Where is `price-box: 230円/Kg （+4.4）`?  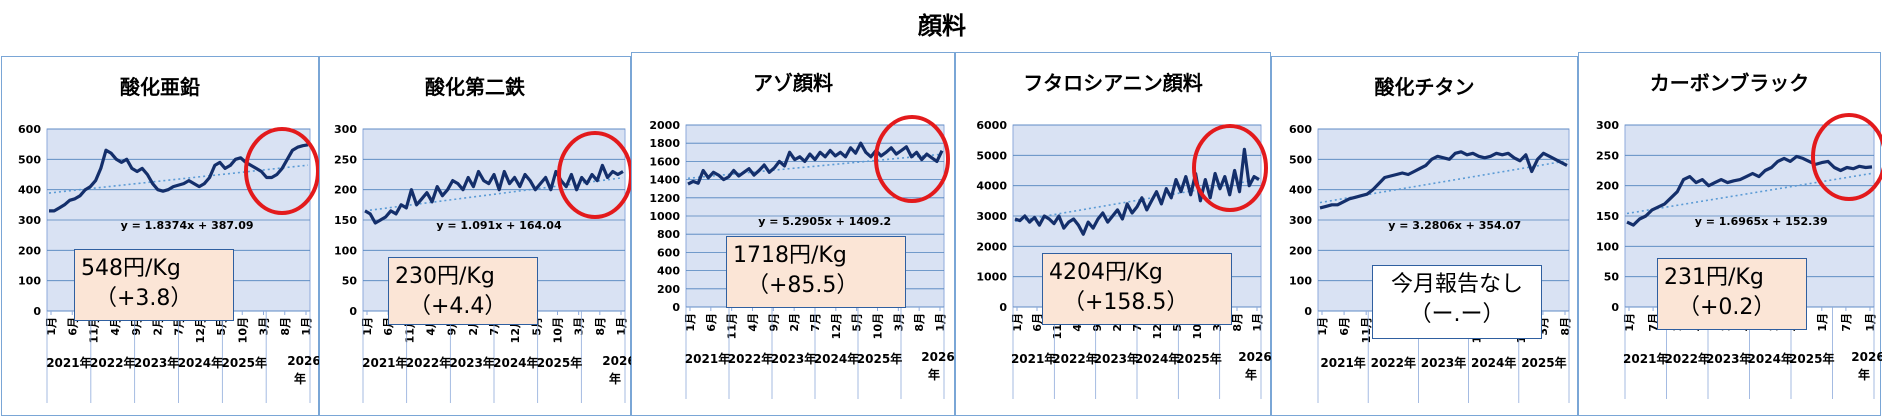 price-box: 230円/Kg （+4.4） is located at coordinates (463, 291).